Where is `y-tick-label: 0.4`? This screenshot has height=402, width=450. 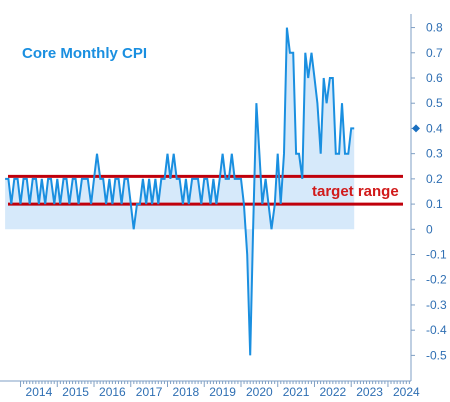 y-tick-label: 0.4 is located at coordinates (434, 128).